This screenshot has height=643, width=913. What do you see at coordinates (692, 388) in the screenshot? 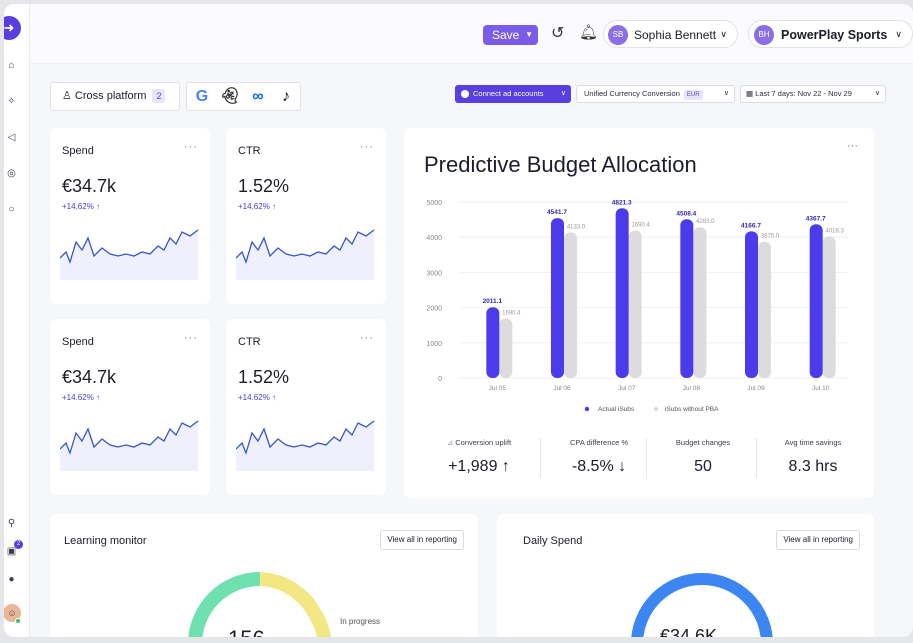
I see `x-tick-label: Jul 08` at bounding box center [692, 388].